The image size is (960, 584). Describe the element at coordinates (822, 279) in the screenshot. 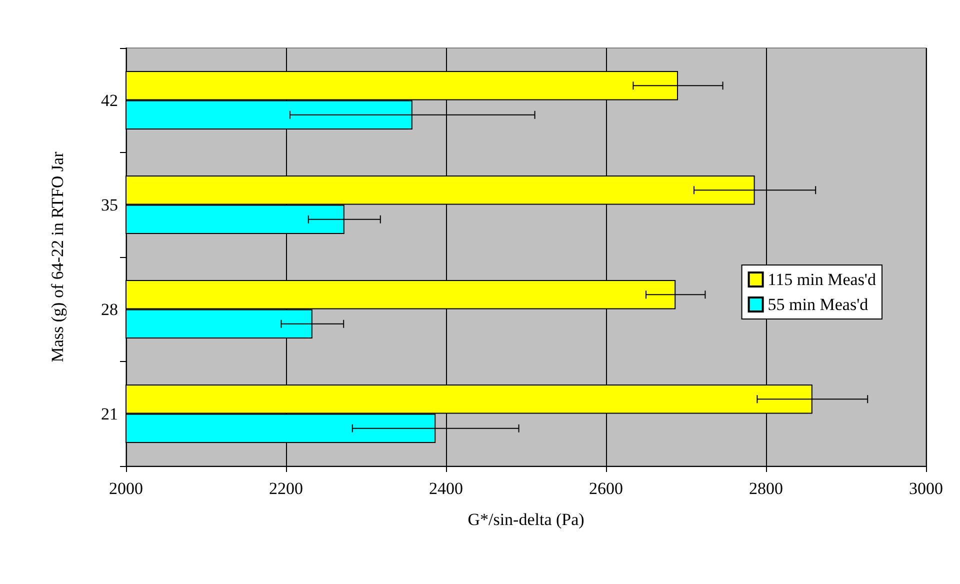

I see `legend-label: 115 min Meas'd` at that location.